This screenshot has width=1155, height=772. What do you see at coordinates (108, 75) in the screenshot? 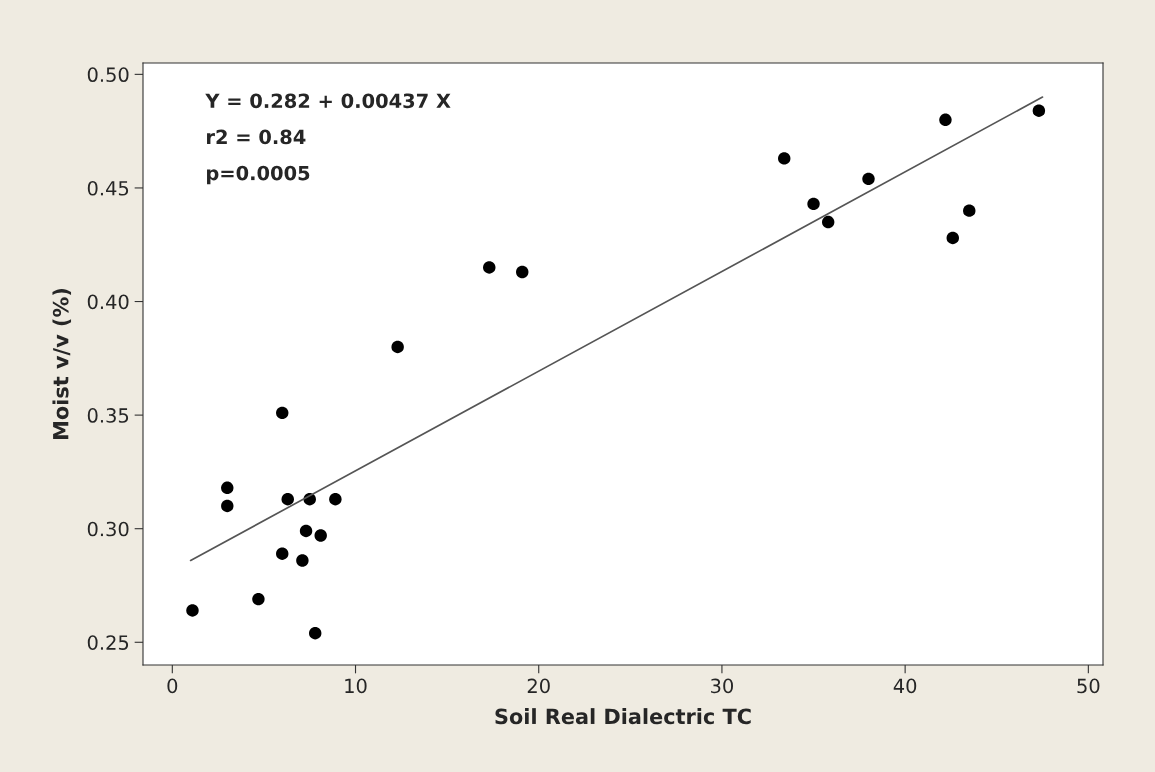
I see `y-tick-label: 0.50` at bounding box center [108, 75].